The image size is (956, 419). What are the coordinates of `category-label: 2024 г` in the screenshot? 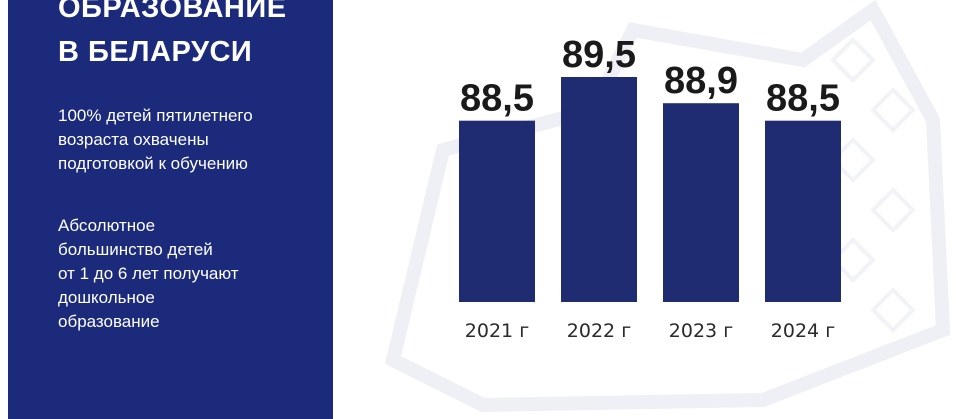 It's located at (803, 331).